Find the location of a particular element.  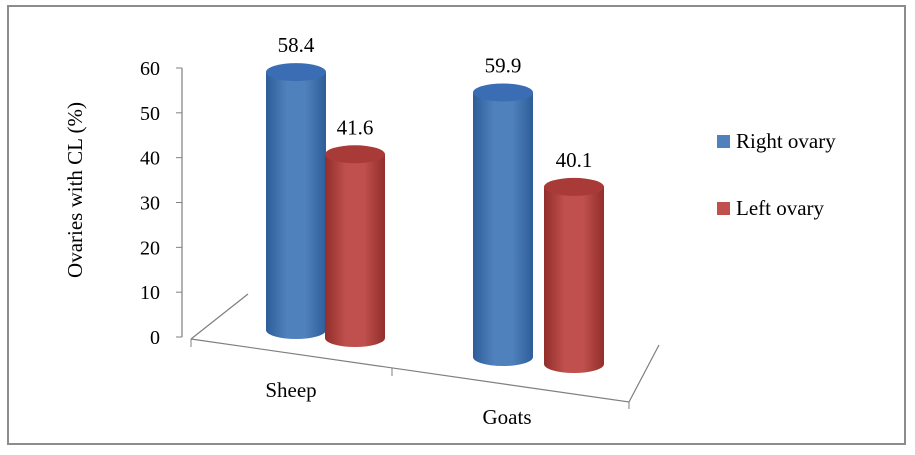

data-label: 40.1 is located at coordinates (574, 160).